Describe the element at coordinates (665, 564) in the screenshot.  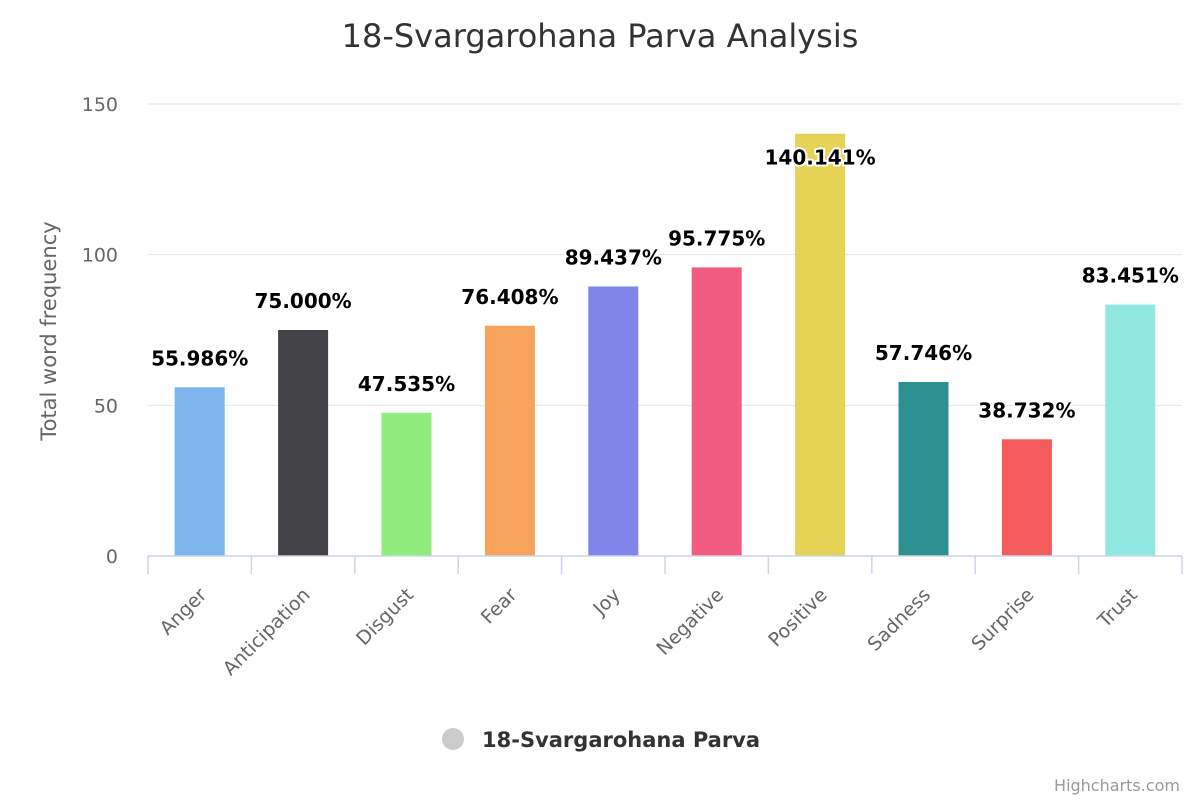
I see `x-axis` at that location.